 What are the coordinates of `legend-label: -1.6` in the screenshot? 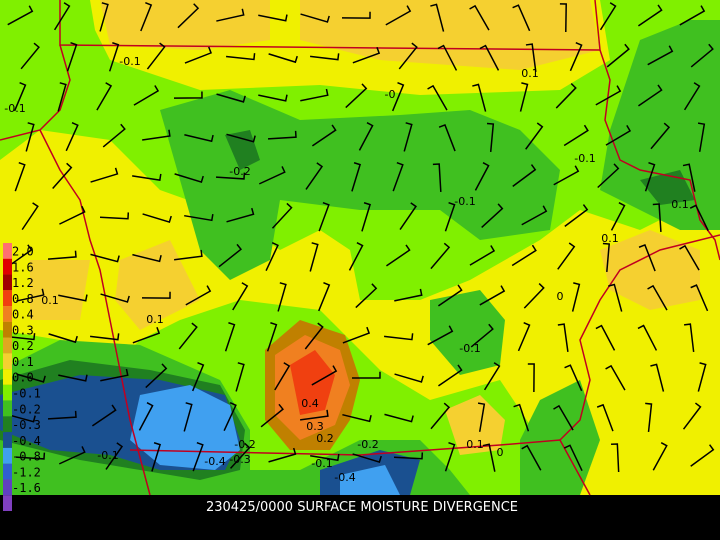 It's located at (26, 488).